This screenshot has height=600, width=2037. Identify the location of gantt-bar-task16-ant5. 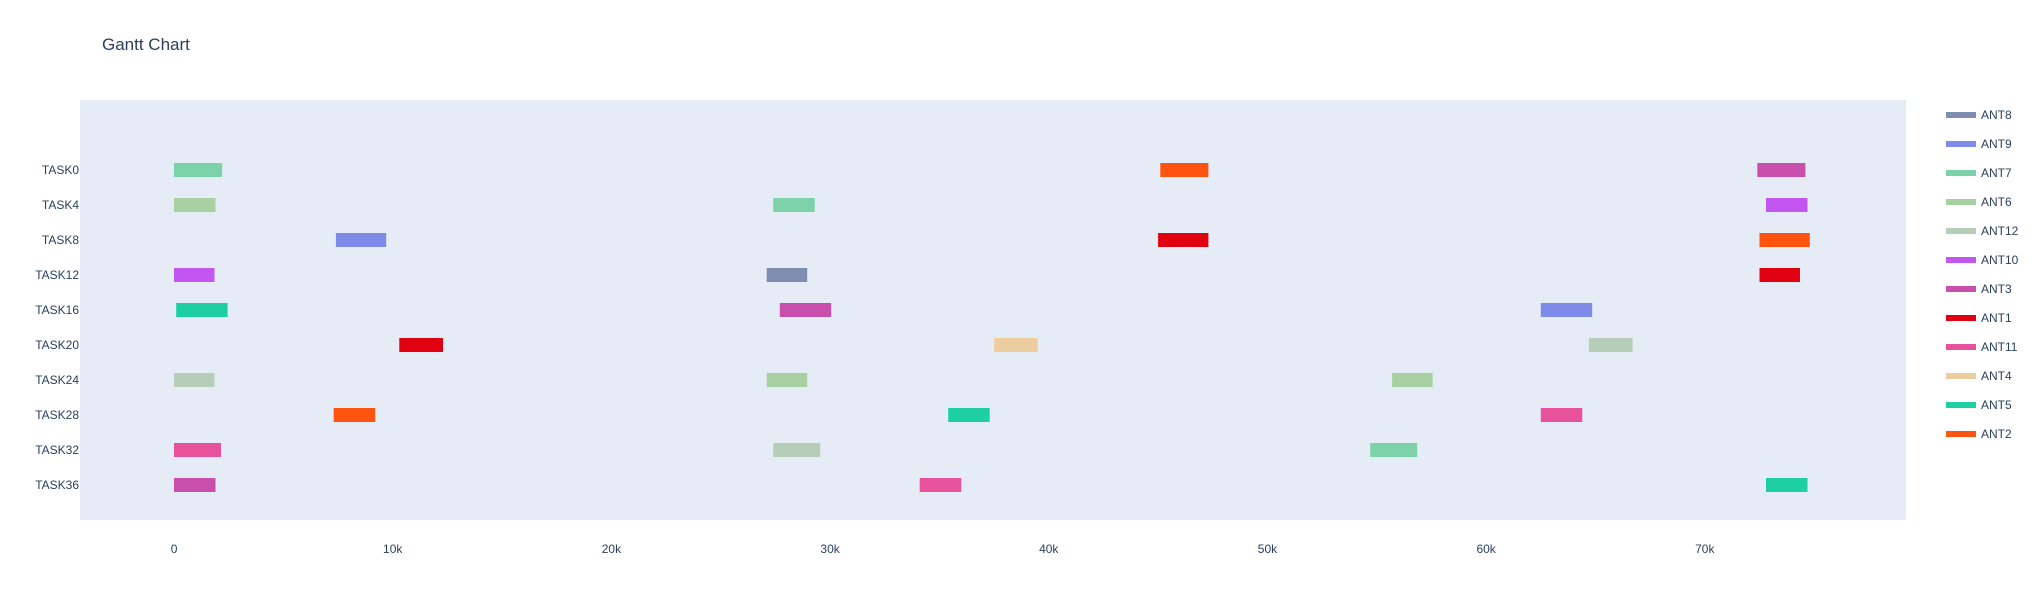
(202, 310).